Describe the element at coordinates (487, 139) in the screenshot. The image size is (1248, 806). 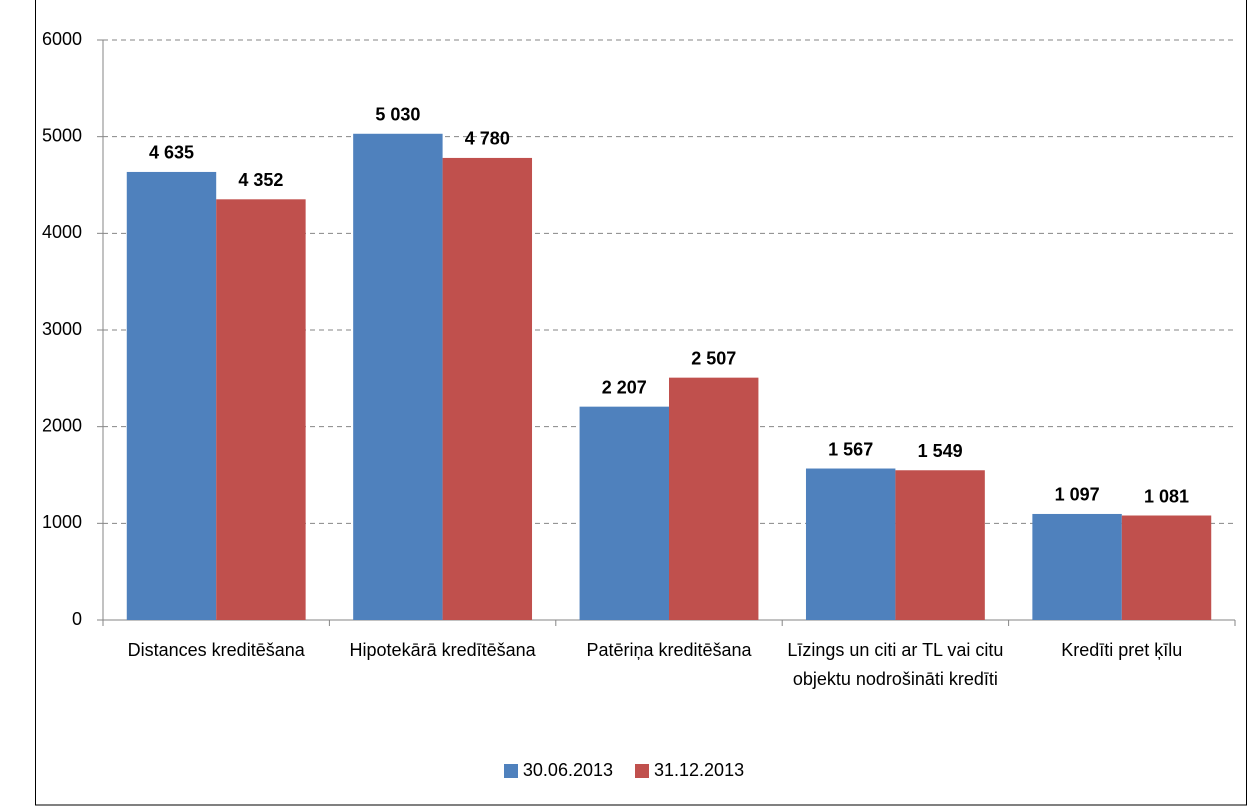
I see `value-label: 4 780` at that location.